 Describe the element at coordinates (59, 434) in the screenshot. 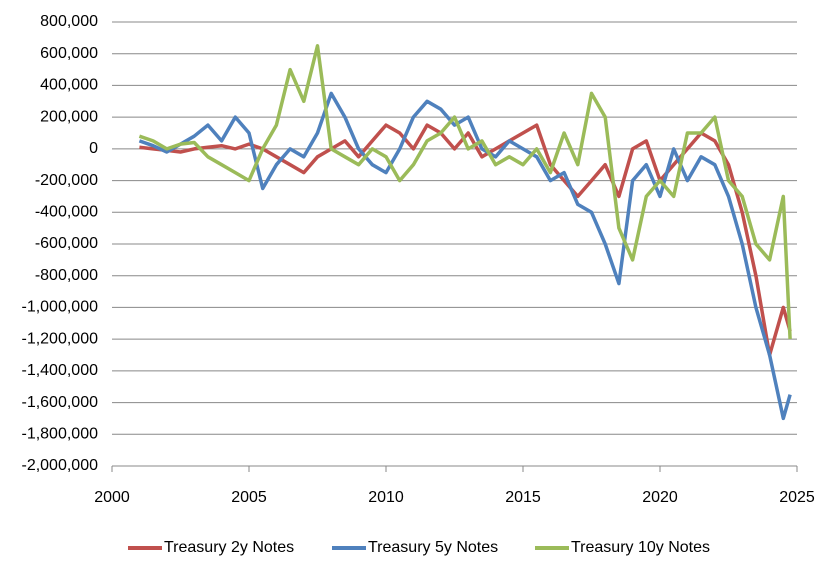

I see `y-tick-label: -1,800,000` at that location.